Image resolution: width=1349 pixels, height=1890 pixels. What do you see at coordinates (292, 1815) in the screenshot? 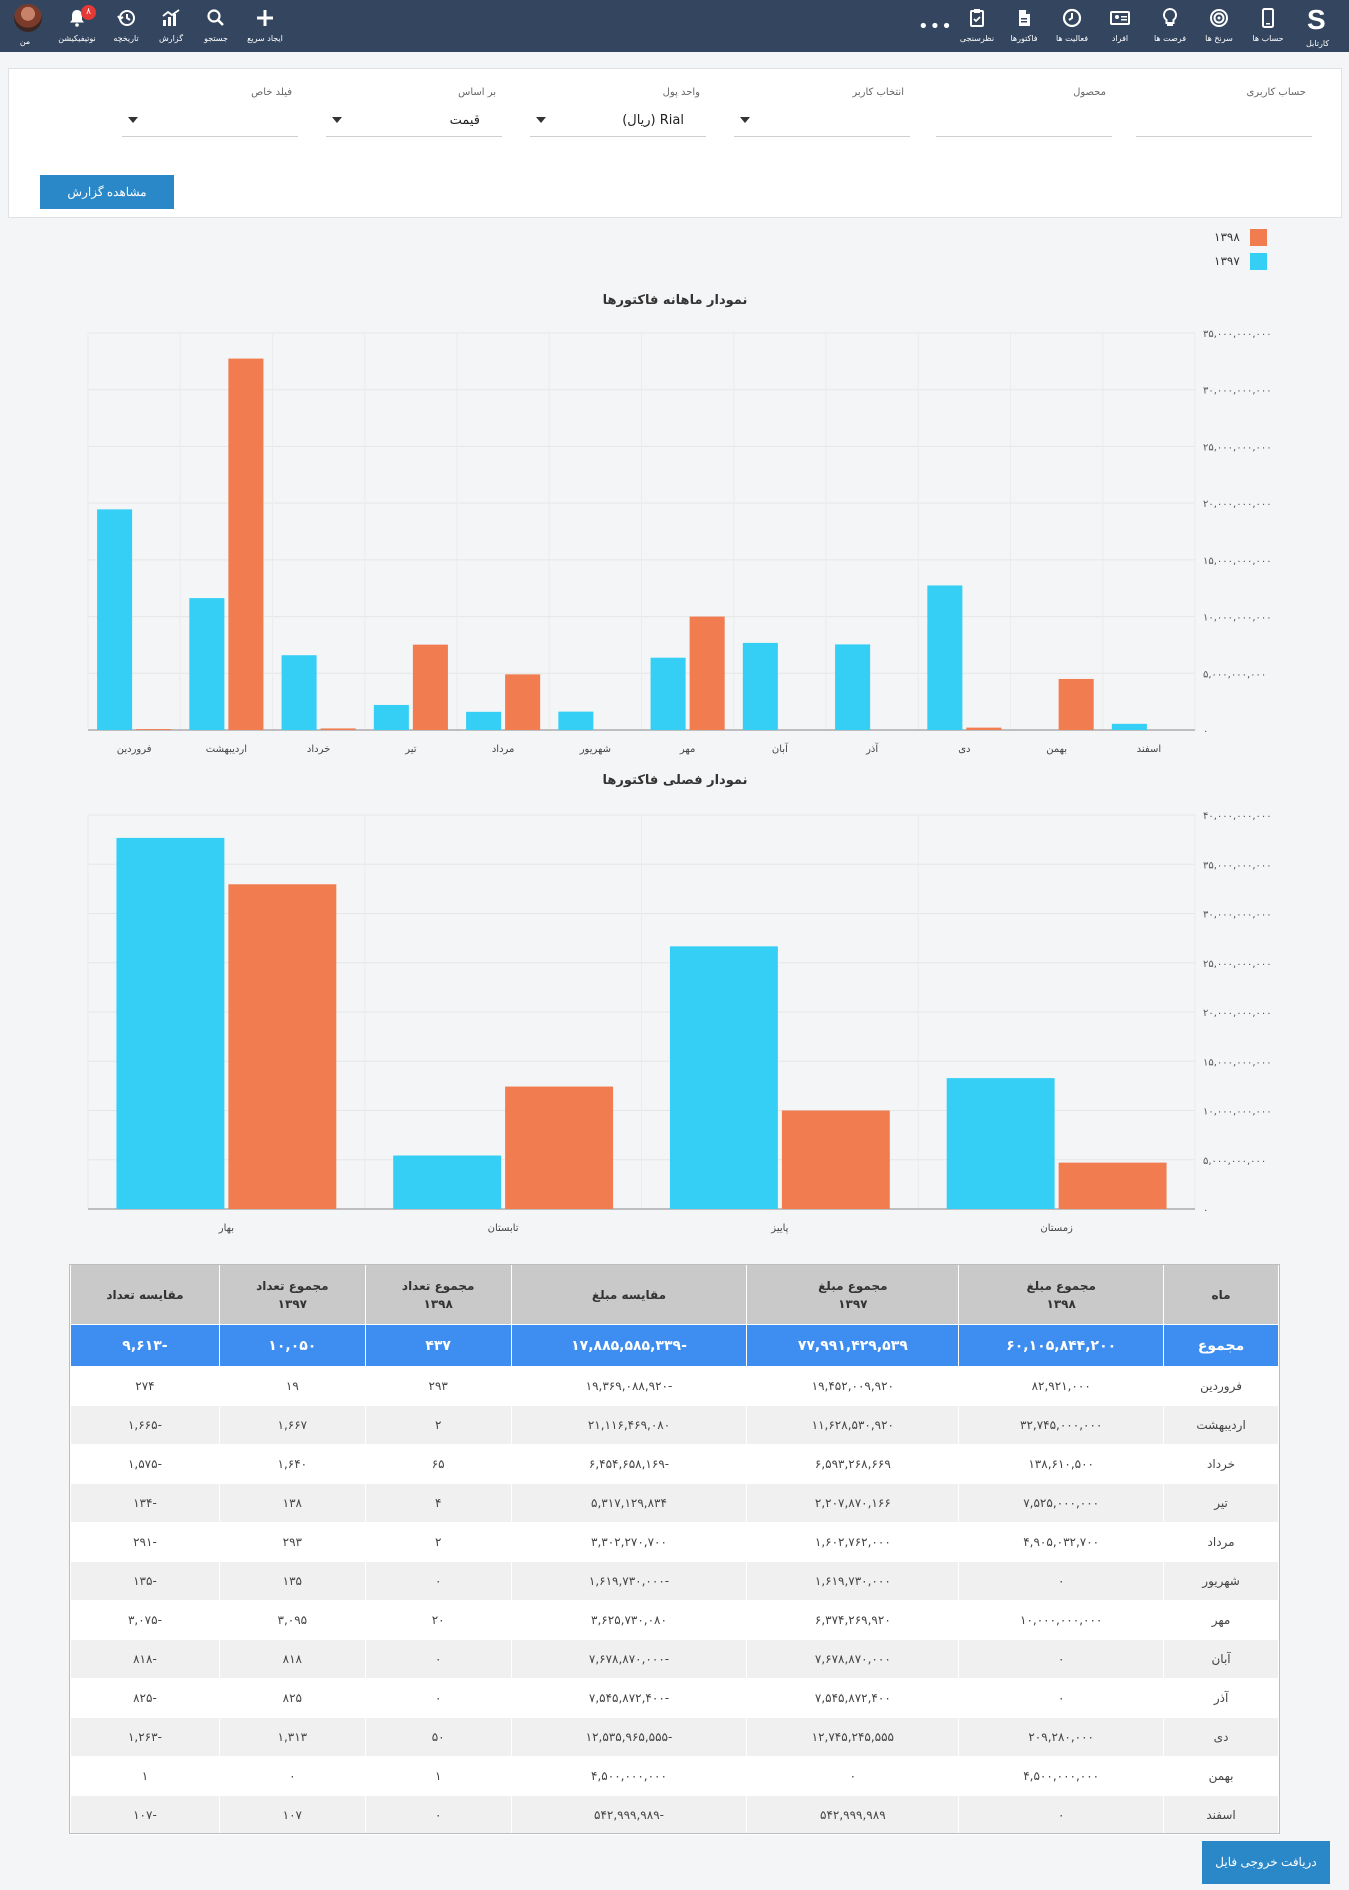
I see `table-cell: ۱۰۷` at bounding box center [292, 1815].